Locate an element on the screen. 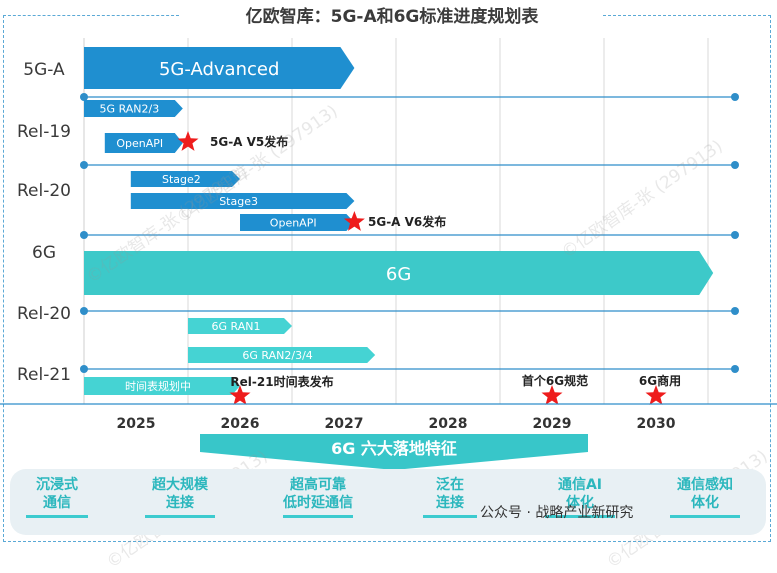  features-banner-label: 6G 六大落地特征 is located at coordinates (394, 448).